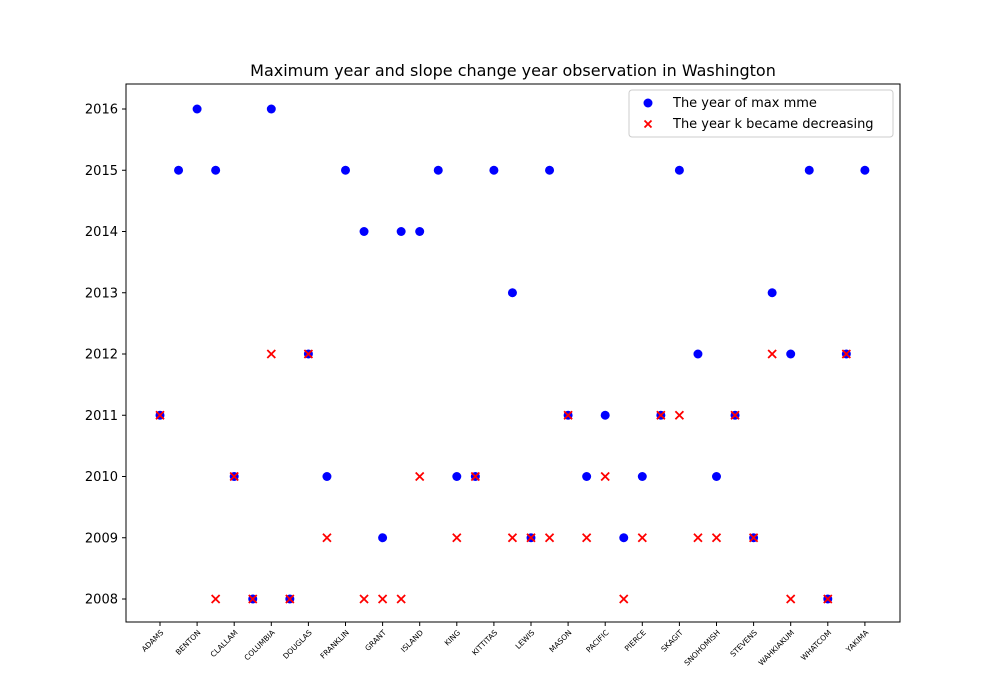 This screenshot has width=1000, height=700. Describe the element at coordinates (101, 110) in the screenshot. I see `y-tick-label: 2016` at that location.